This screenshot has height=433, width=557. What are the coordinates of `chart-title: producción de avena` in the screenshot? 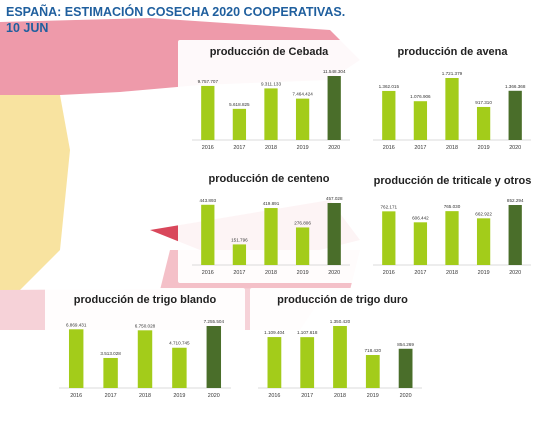 It's located at (452, 52).